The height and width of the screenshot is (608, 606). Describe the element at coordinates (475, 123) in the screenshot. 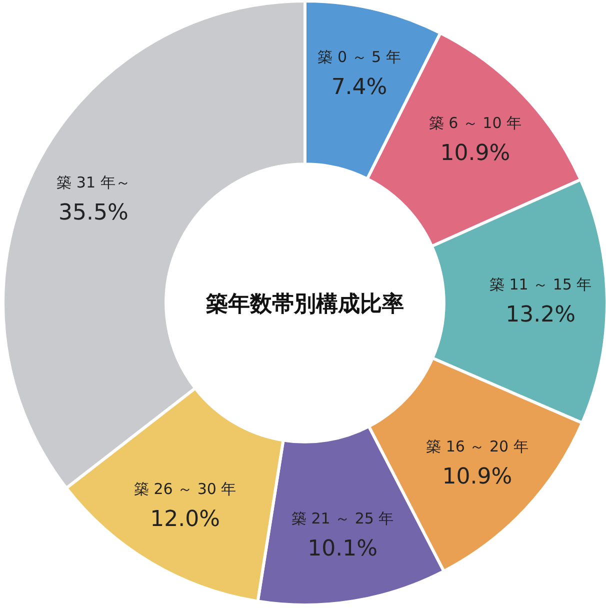

I see `slice-label: 築 6 ～ 10 年` at that location.